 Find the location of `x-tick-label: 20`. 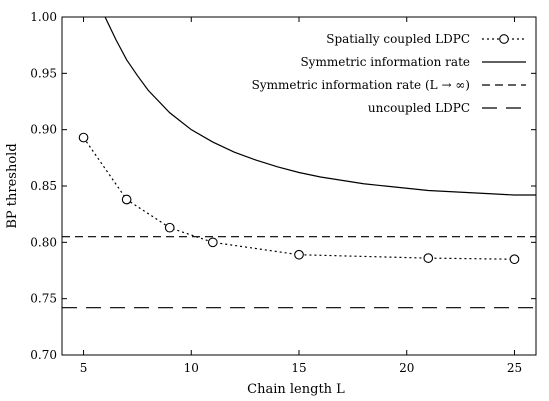

x-tick-label: 20 is located at coordinates (406, 368).